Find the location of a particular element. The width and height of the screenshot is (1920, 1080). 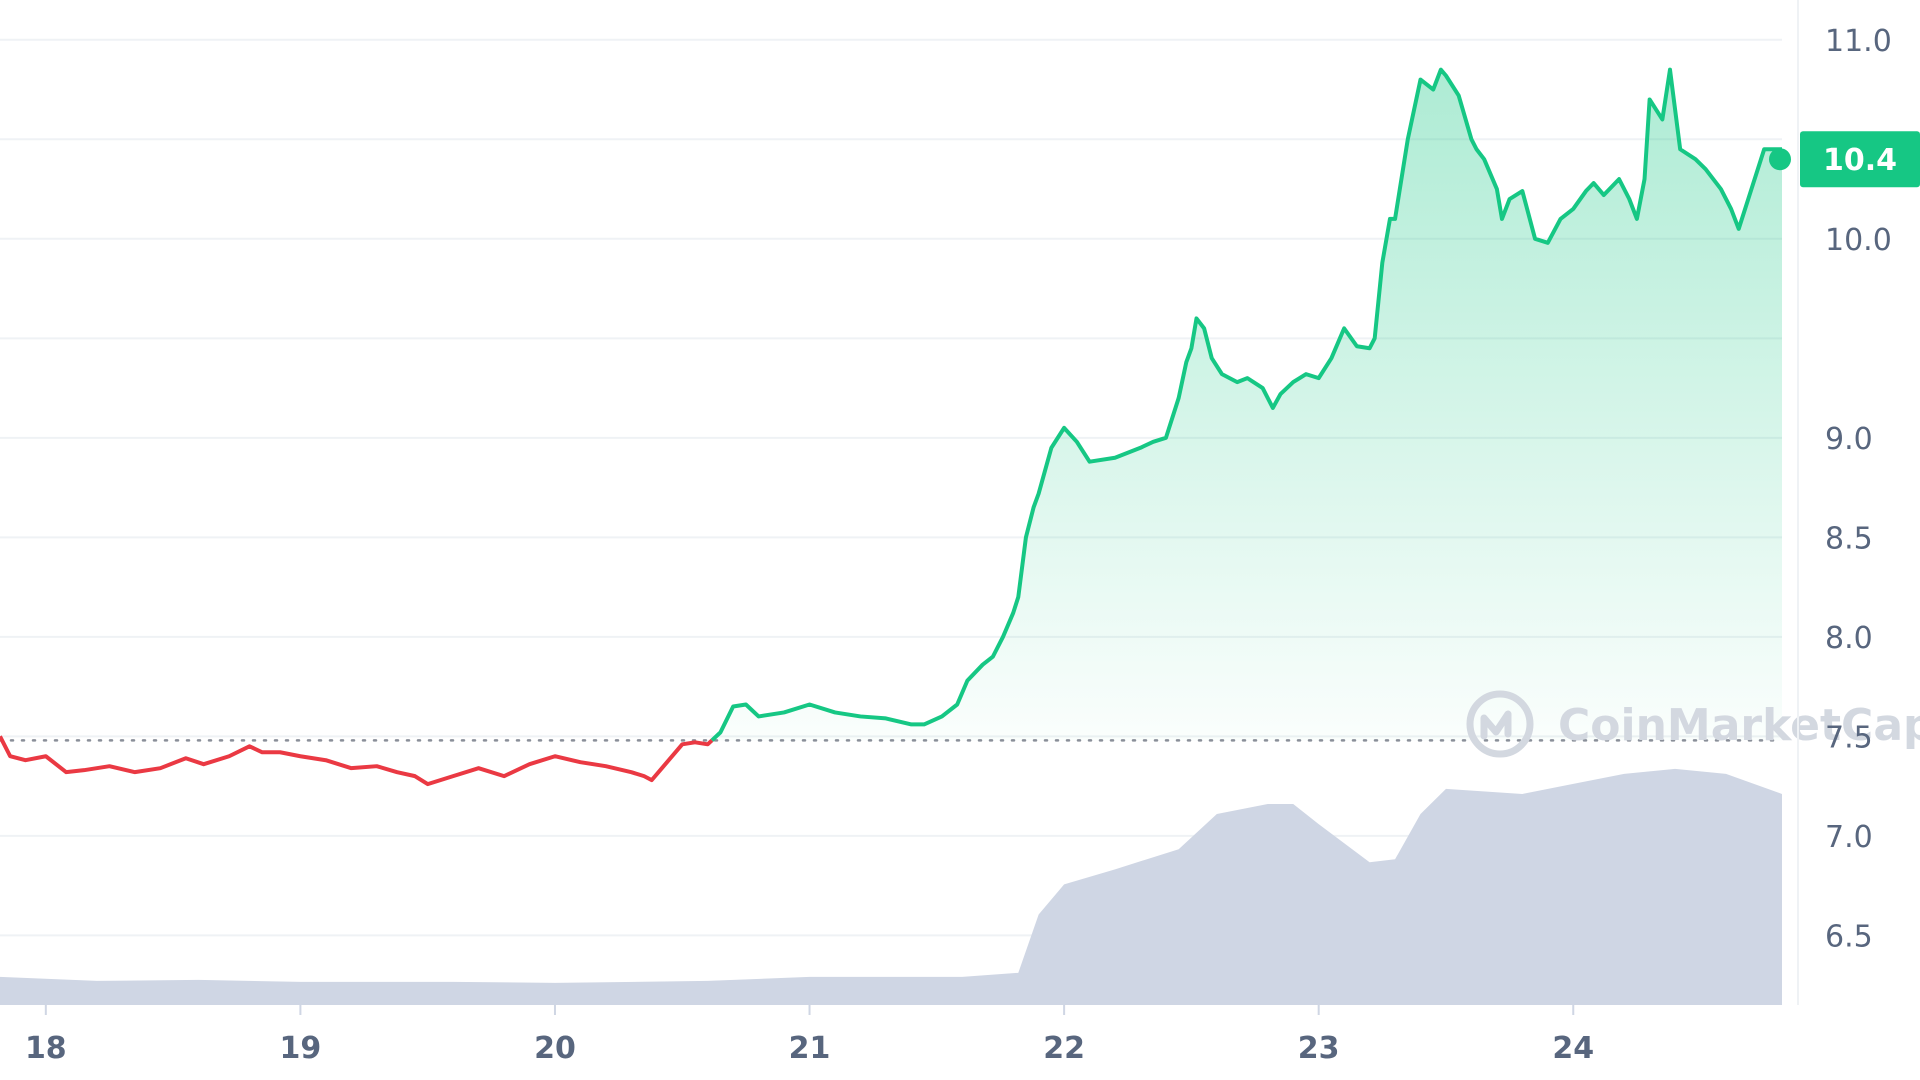

current-price-label: 10.4 is located at coordinates (1860, 160).